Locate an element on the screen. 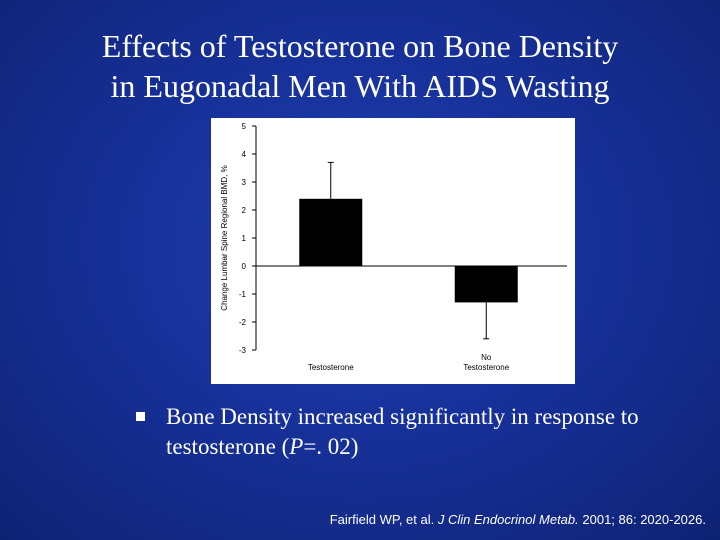  y-tick-label: 2 is located at coordinates (244, 210).